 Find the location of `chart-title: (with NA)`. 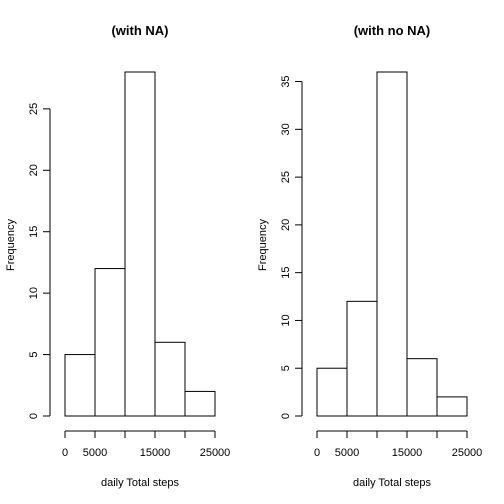

chart-title: (with NA) is located at coordinates (139, 30).